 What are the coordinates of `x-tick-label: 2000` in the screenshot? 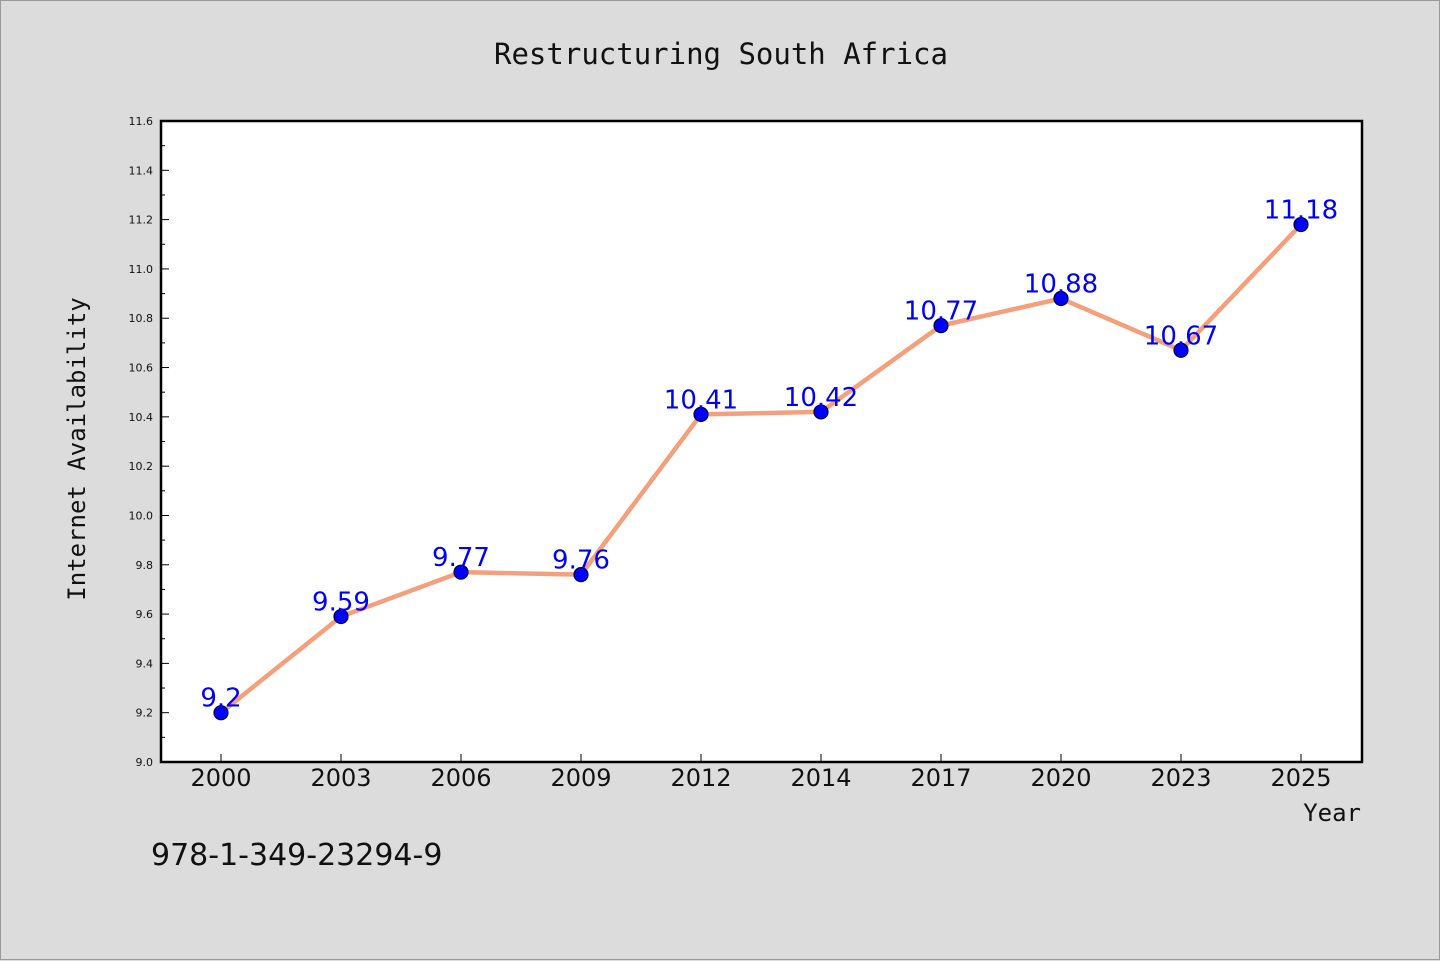 It's located at (220, 778).